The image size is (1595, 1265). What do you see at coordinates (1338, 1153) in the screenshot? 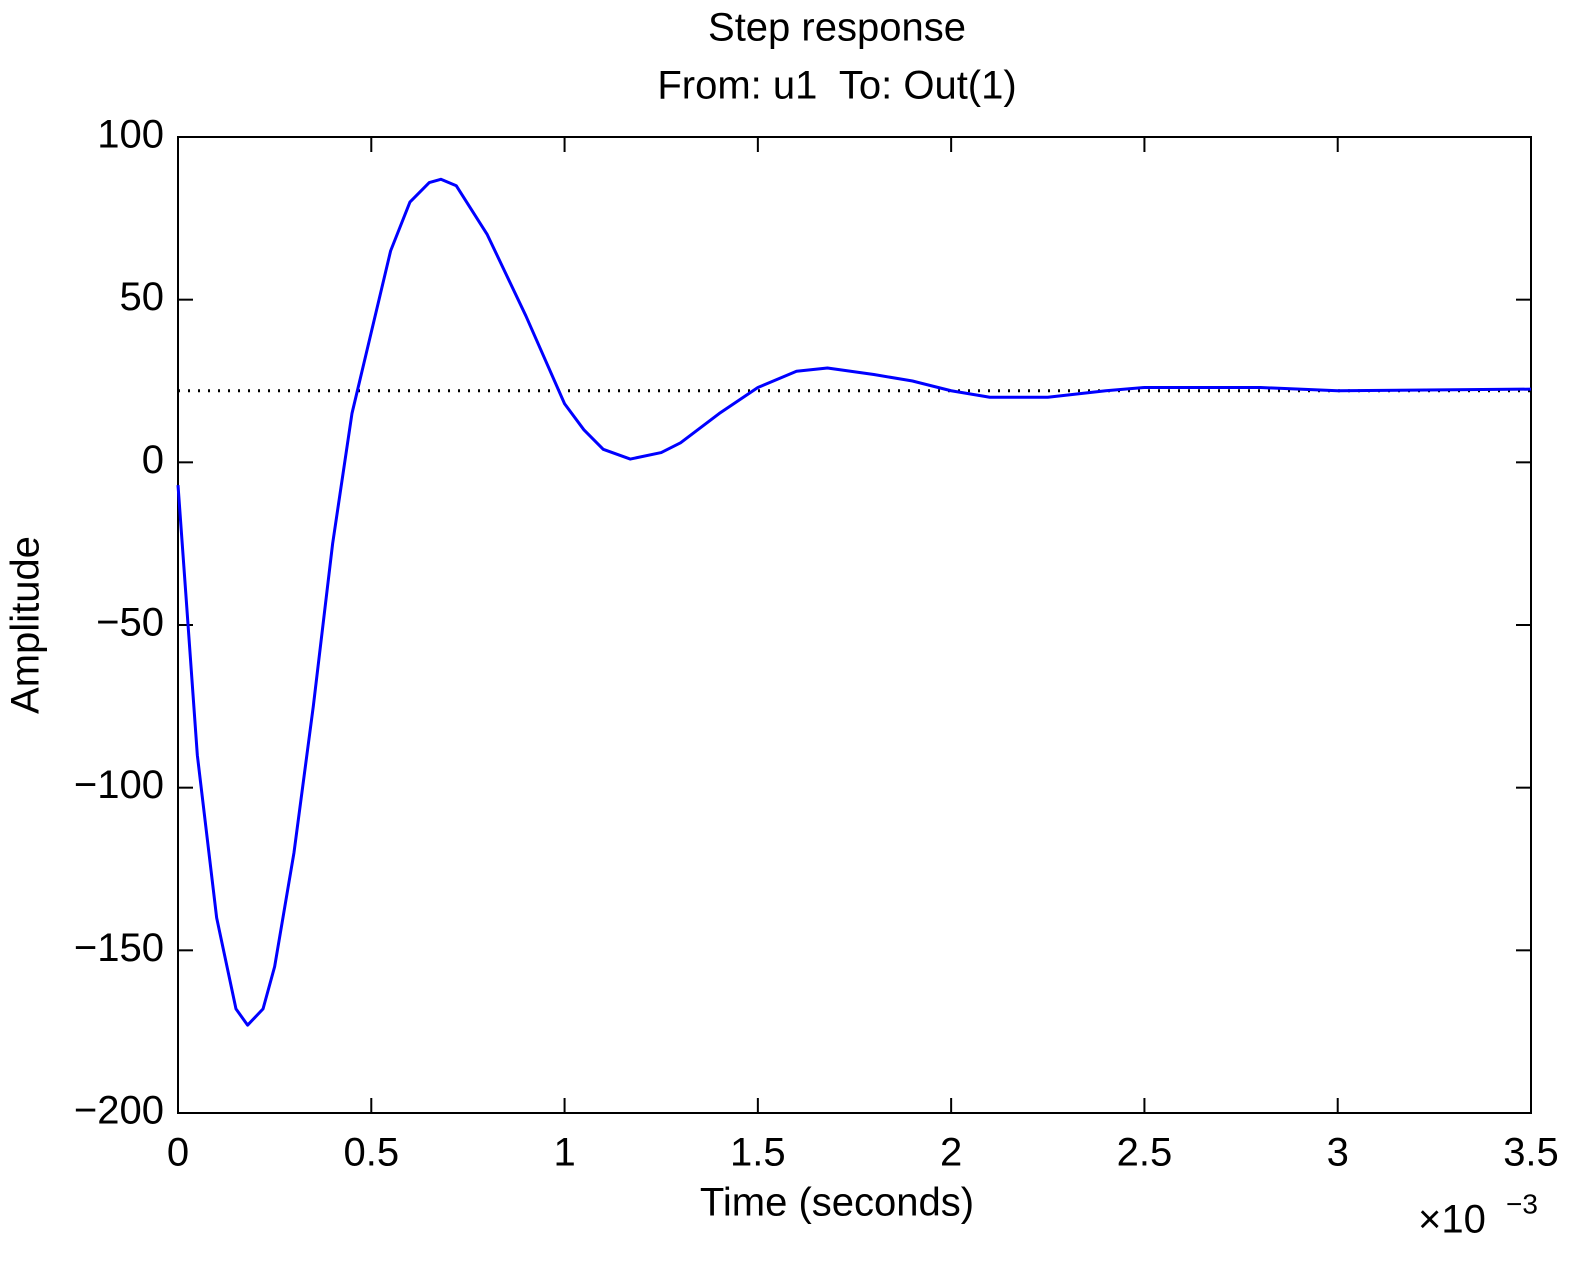
I see `x-tick-label: 3` at bounding box center [1338, 1153].